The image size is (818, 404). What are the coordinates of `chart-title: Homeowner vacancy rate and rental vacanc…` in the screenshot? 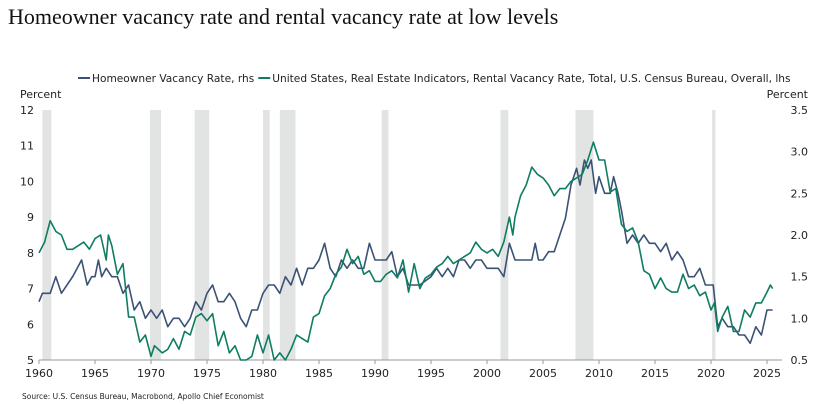 It's located at (283, 16).